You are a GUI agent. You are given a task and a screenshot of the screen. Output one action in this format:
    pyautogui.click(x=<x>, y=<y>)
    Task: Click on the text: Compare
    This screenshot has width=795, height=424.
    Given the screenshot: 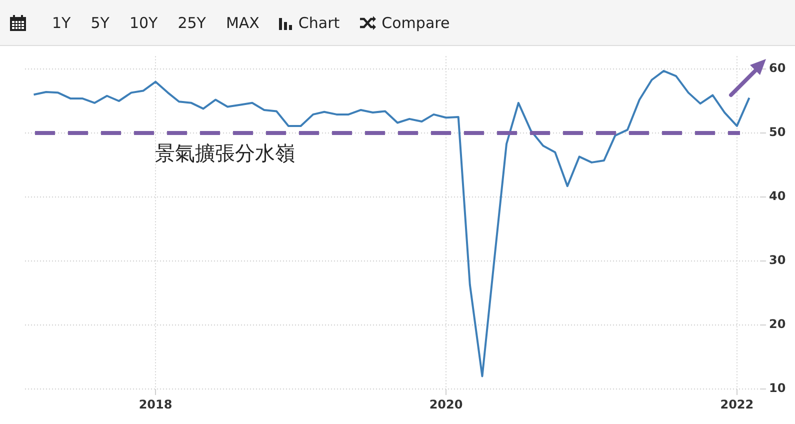 What is the action you would take?
    pyautogui.click(x=416, y=23)
    